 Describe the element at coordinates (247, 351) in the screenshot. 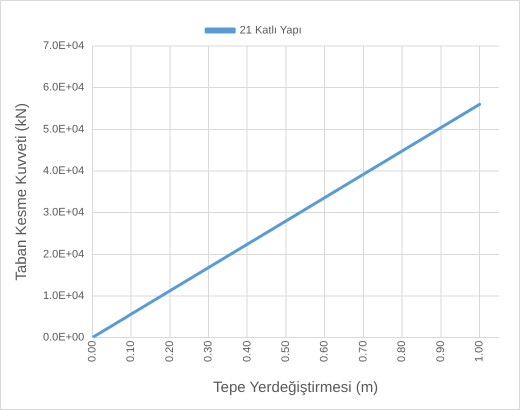

I see `x-tick-label: 0.40` at that location.